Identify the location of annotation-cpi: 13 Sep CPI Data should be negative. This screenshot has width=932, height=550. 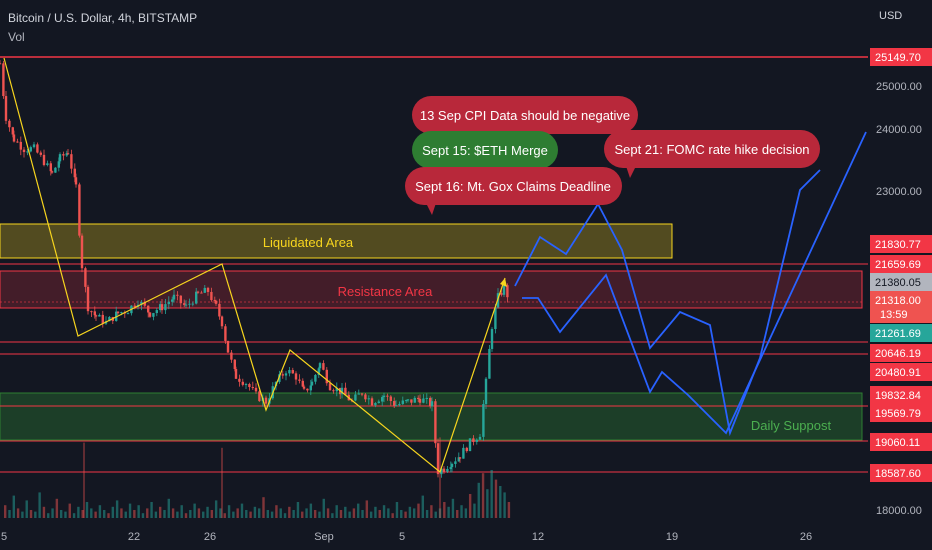
(525, 115).